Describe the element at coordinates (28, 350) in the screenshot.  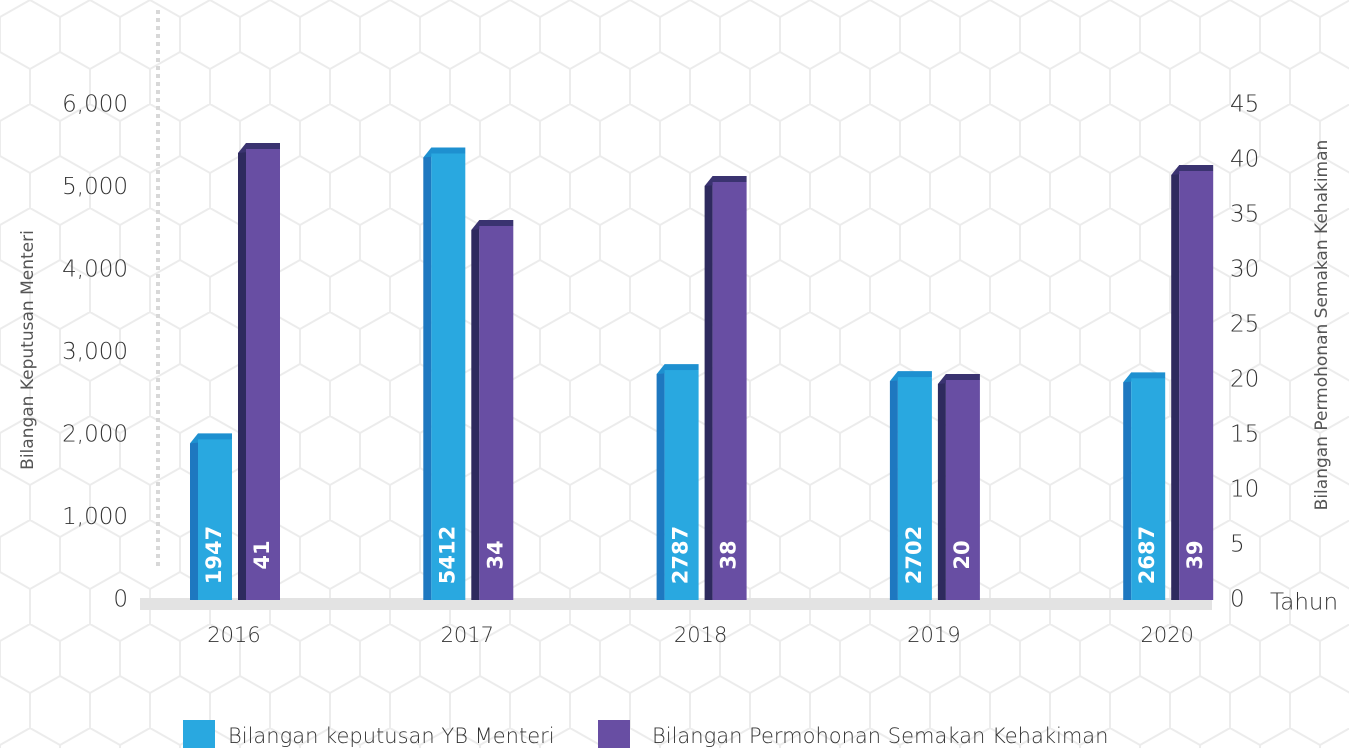
I see `y-axis-label: Bilangan Keputusan Menteri` at that location.